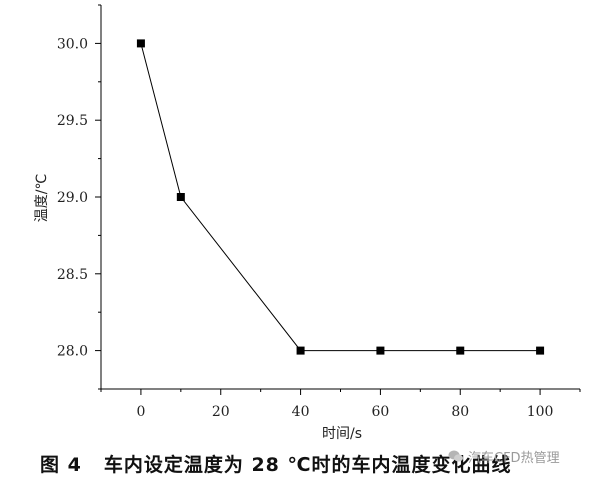 The width and height of the screenshot is (600, 482). What do you see at coordinates (342, 433) in the screenshot?
I see `x-axis-label: 时间/s` at bounding box center [342, 433].